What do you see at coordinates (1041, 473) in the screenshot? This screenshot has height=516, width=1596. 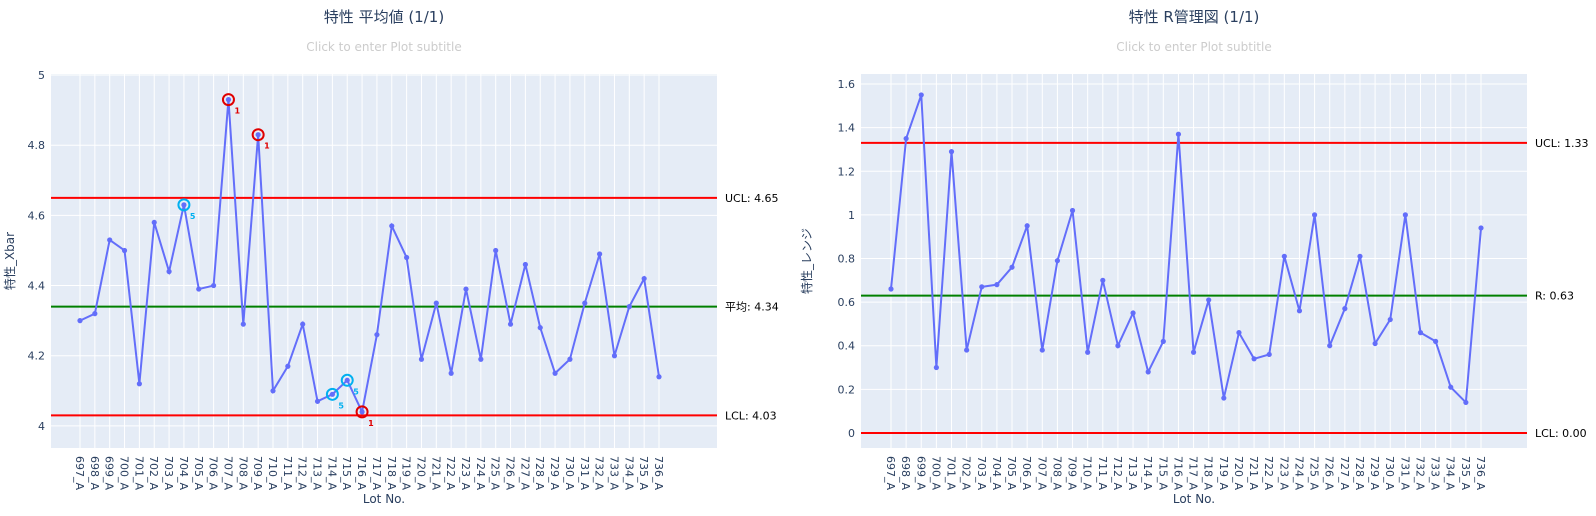 I see `x-tick-label: 707_A` at bounding box center [1041, 473].